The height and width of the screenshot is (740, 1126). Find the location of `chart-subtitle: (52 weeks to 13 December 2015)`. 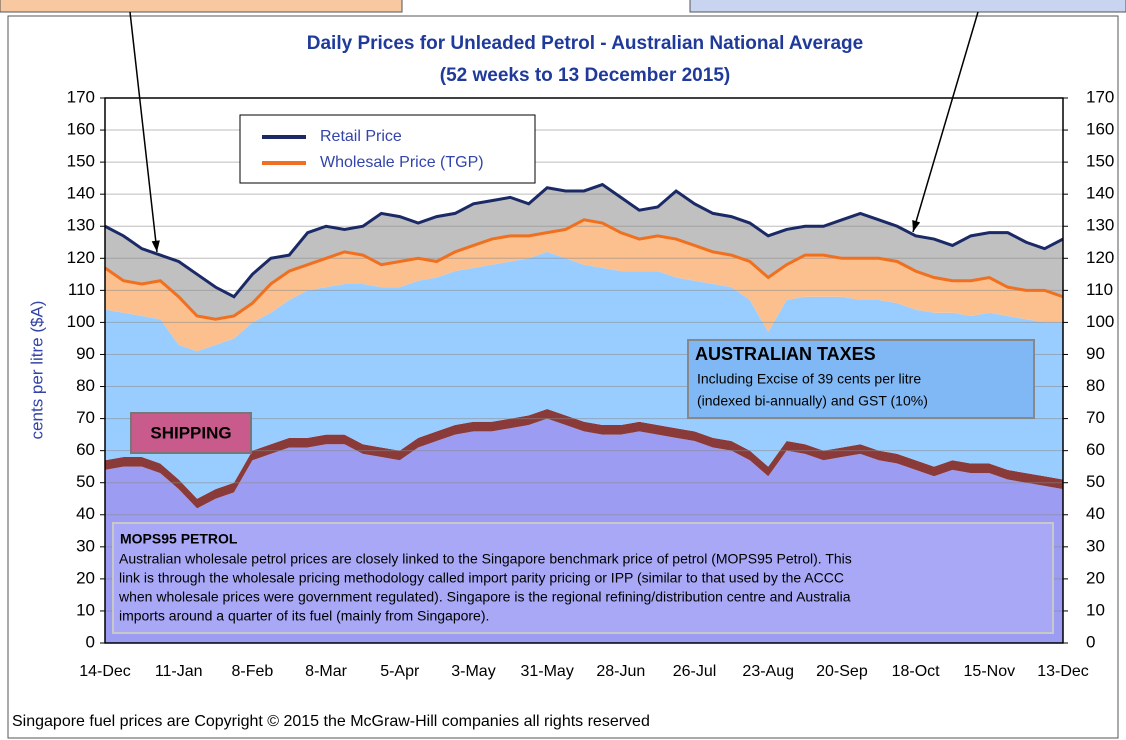

chart-subtitle: (52 weeks to 13 December 2015) is located at coordinates (585, 75).